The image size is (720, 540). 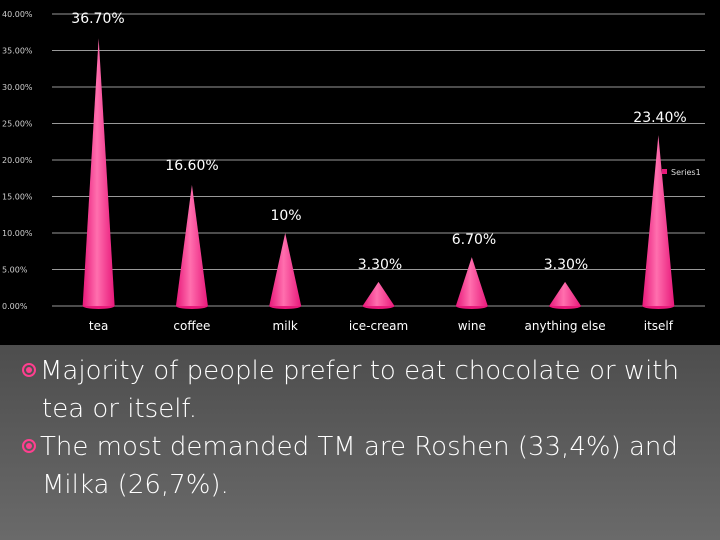 What do you see at coordinates (378, 326) in the screenshot?
I see `x-tick-label: ice-cream` at bounding box center [378, 326].